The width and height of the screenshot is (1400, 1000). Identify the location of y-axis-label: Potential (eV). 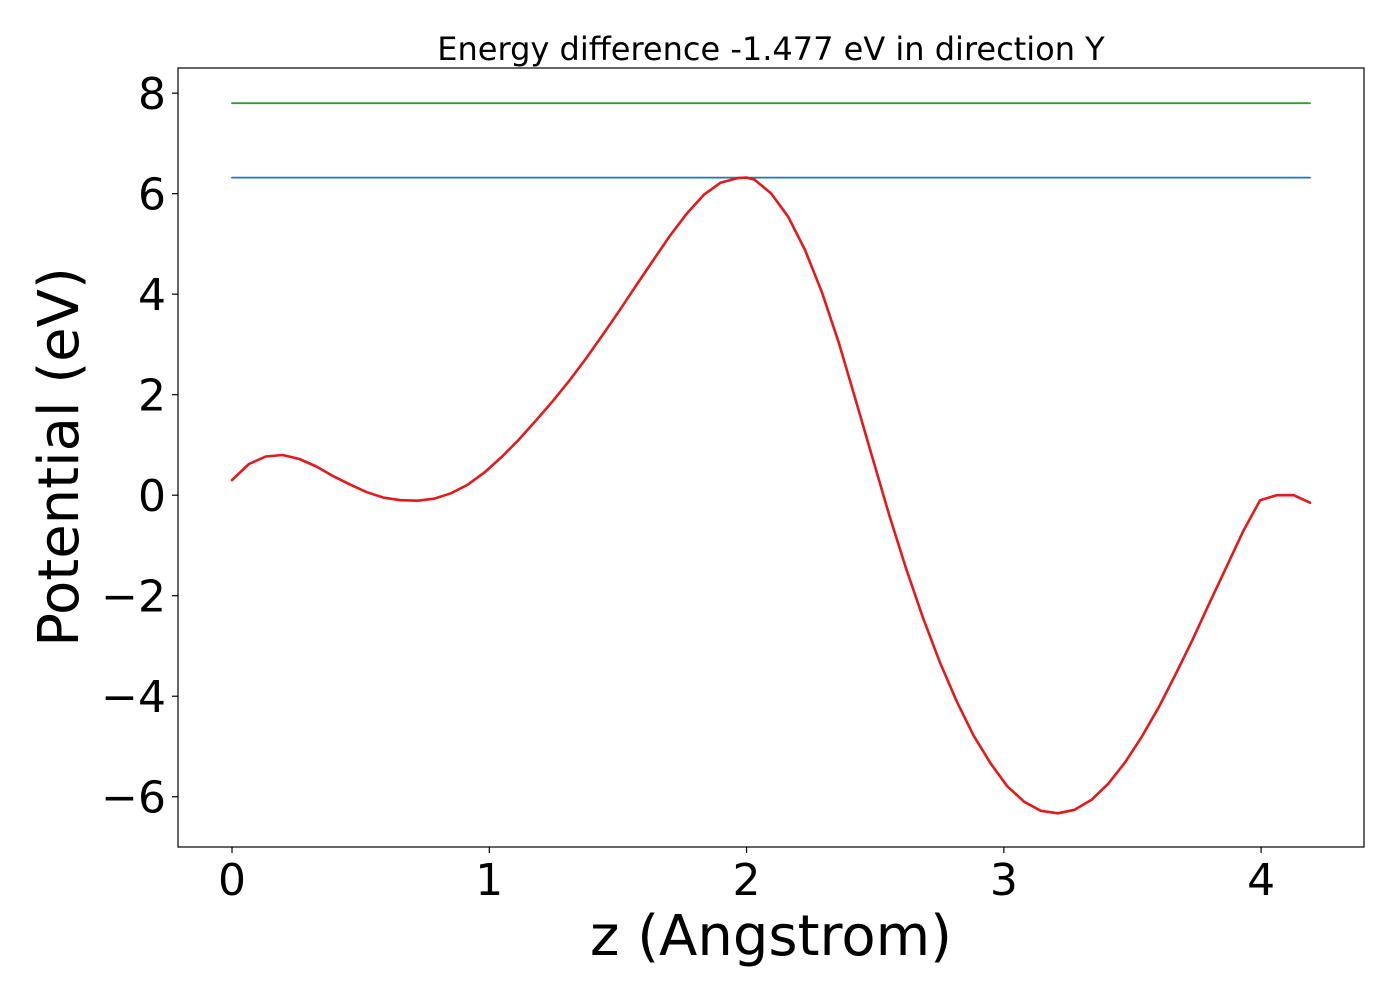
(59, 457).